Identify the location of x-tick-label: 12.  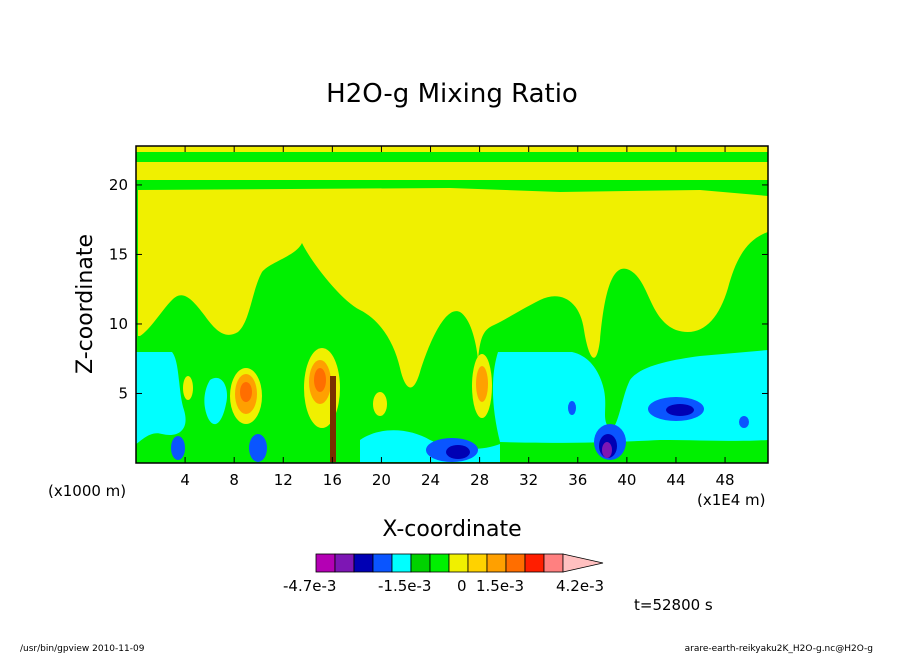
(283, 480).